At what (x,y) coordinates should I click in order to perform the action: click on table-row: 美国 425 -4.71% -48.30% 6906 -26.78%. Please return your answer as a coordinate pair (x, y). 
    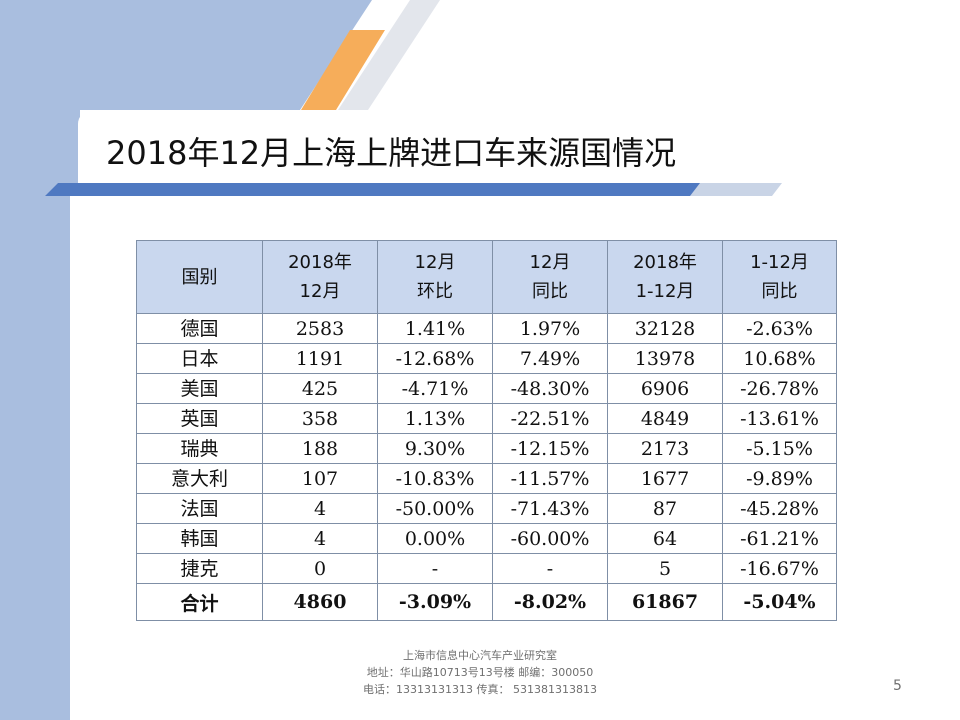
    Looking at the image, I should click on (486, 388).